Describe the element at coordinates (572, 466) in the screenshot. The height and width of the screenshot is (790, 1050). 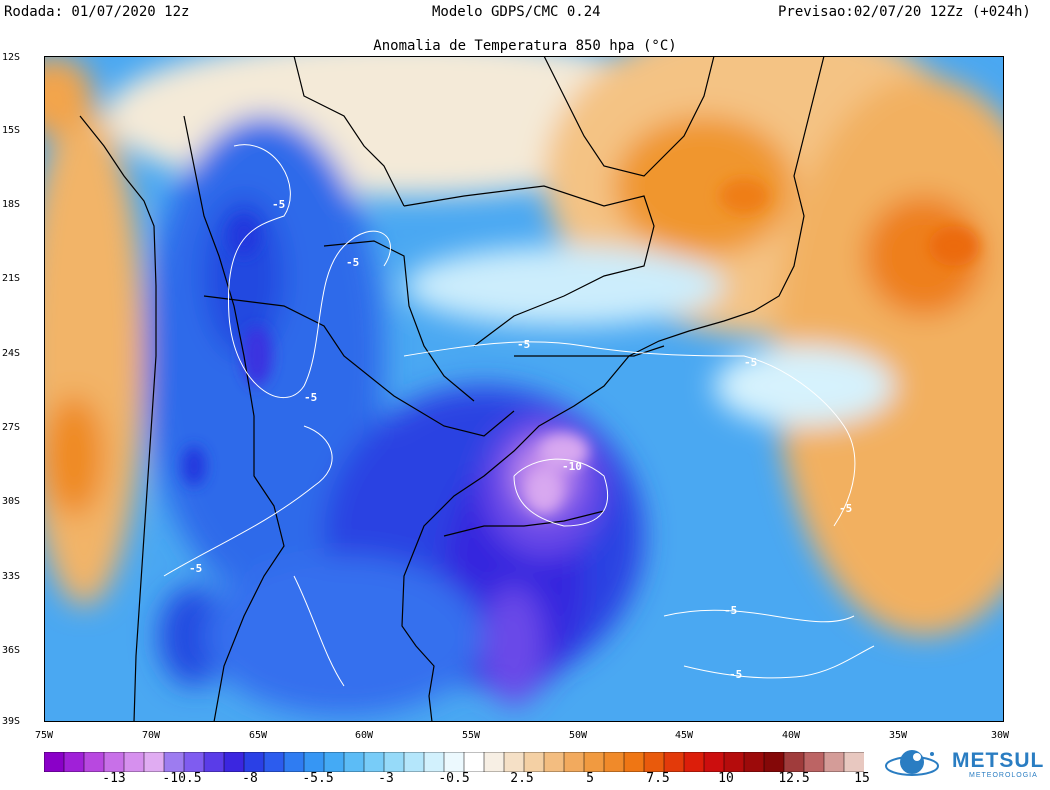
I see `contour-label: -10` at that location.